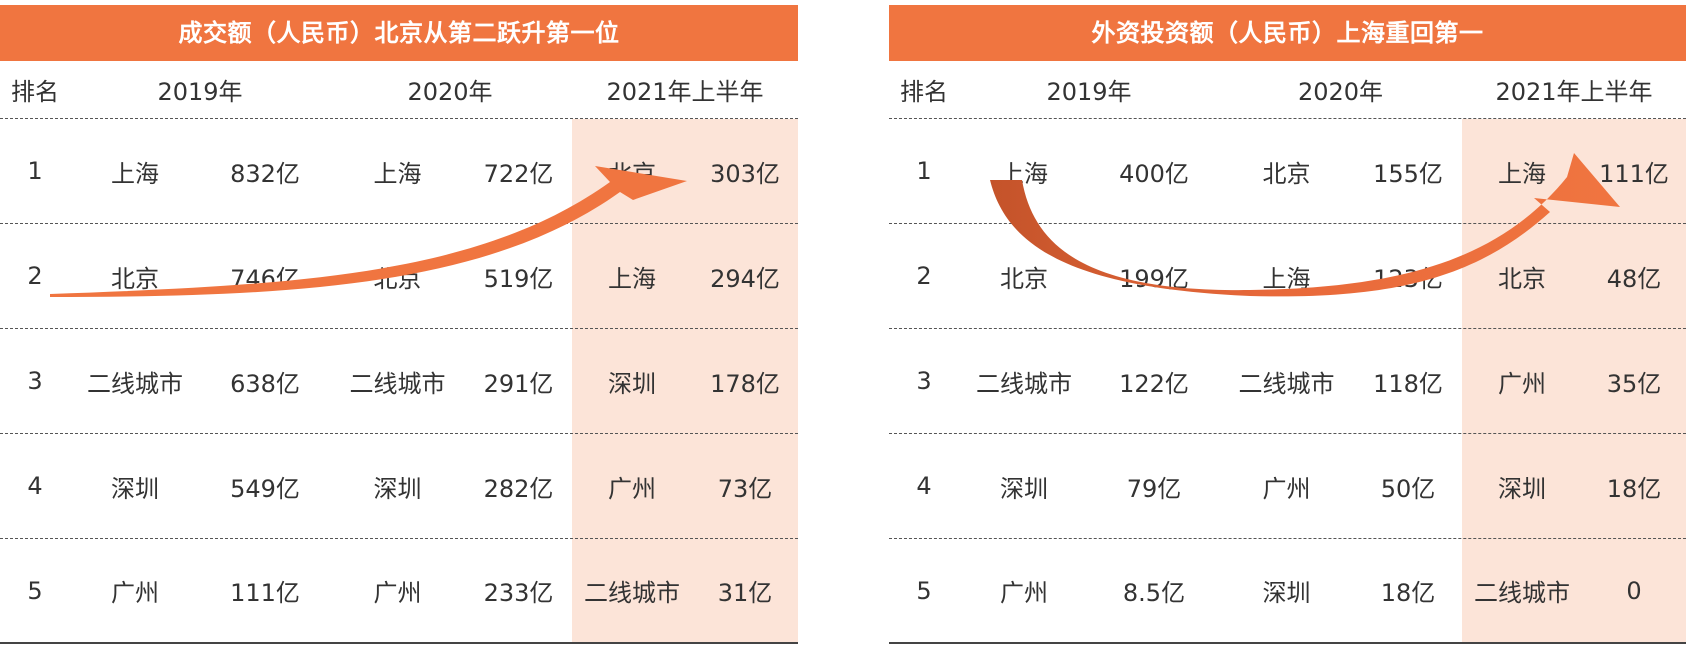 This screenshot has height=659, width=1686. I want to click on table-row: 4 深圳 549亿 深圳 282亿 广州 73亿, so click(399, 486).